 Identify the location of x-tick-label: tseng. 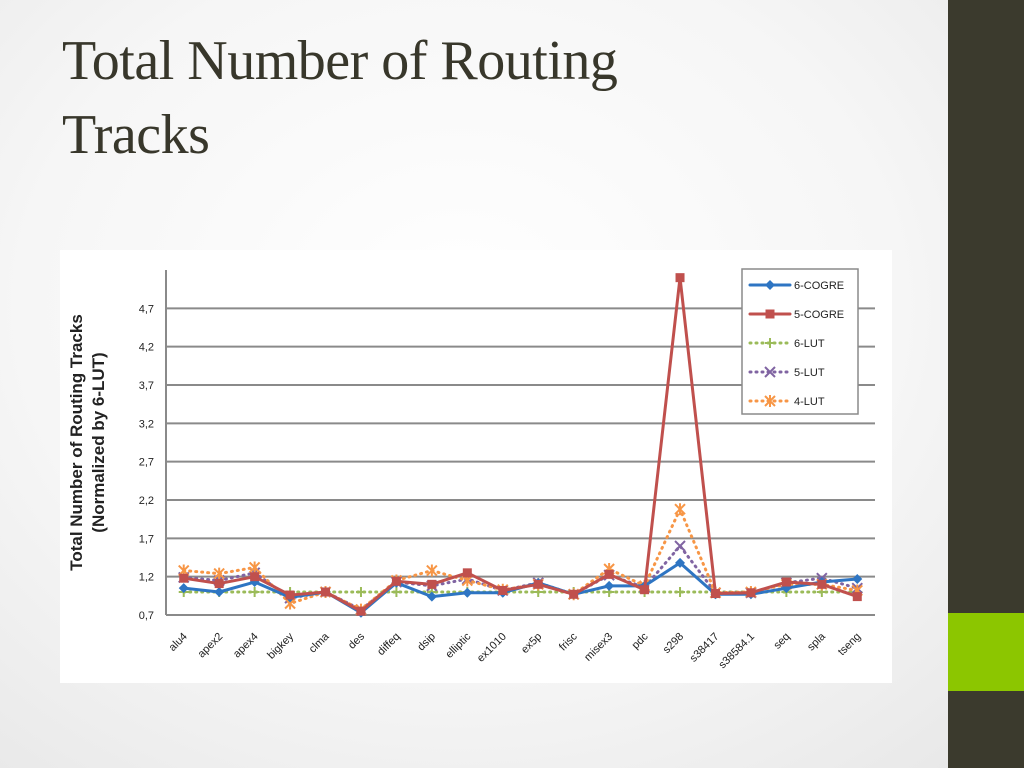
(850, 645).